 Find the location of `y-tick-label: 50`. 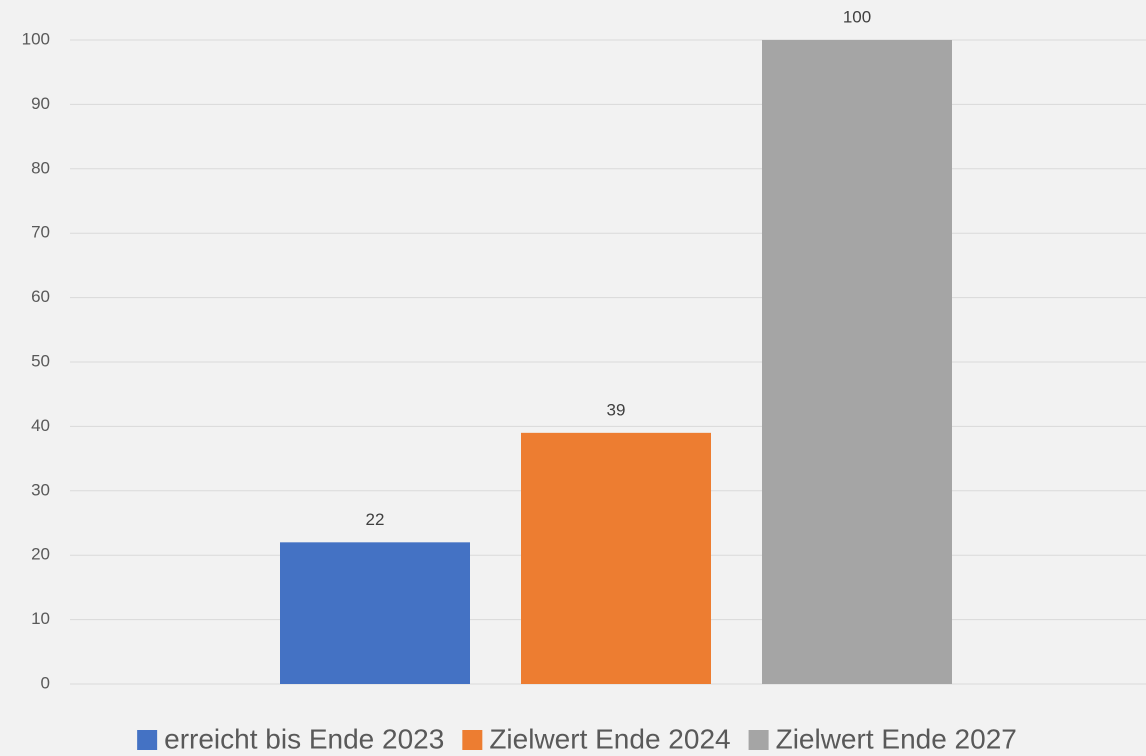

y-tick-label: 50 is located at coordinates (40, 360).